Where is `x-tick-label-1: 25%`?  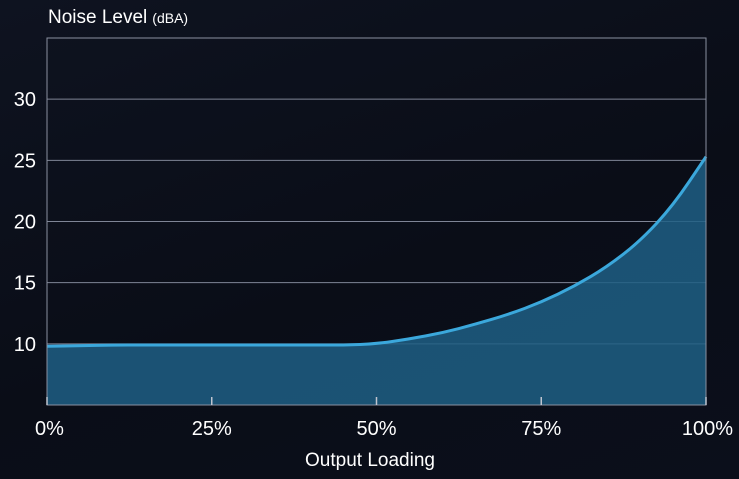
x-tick-label-1: 25% is located at coordinates (212, 429).